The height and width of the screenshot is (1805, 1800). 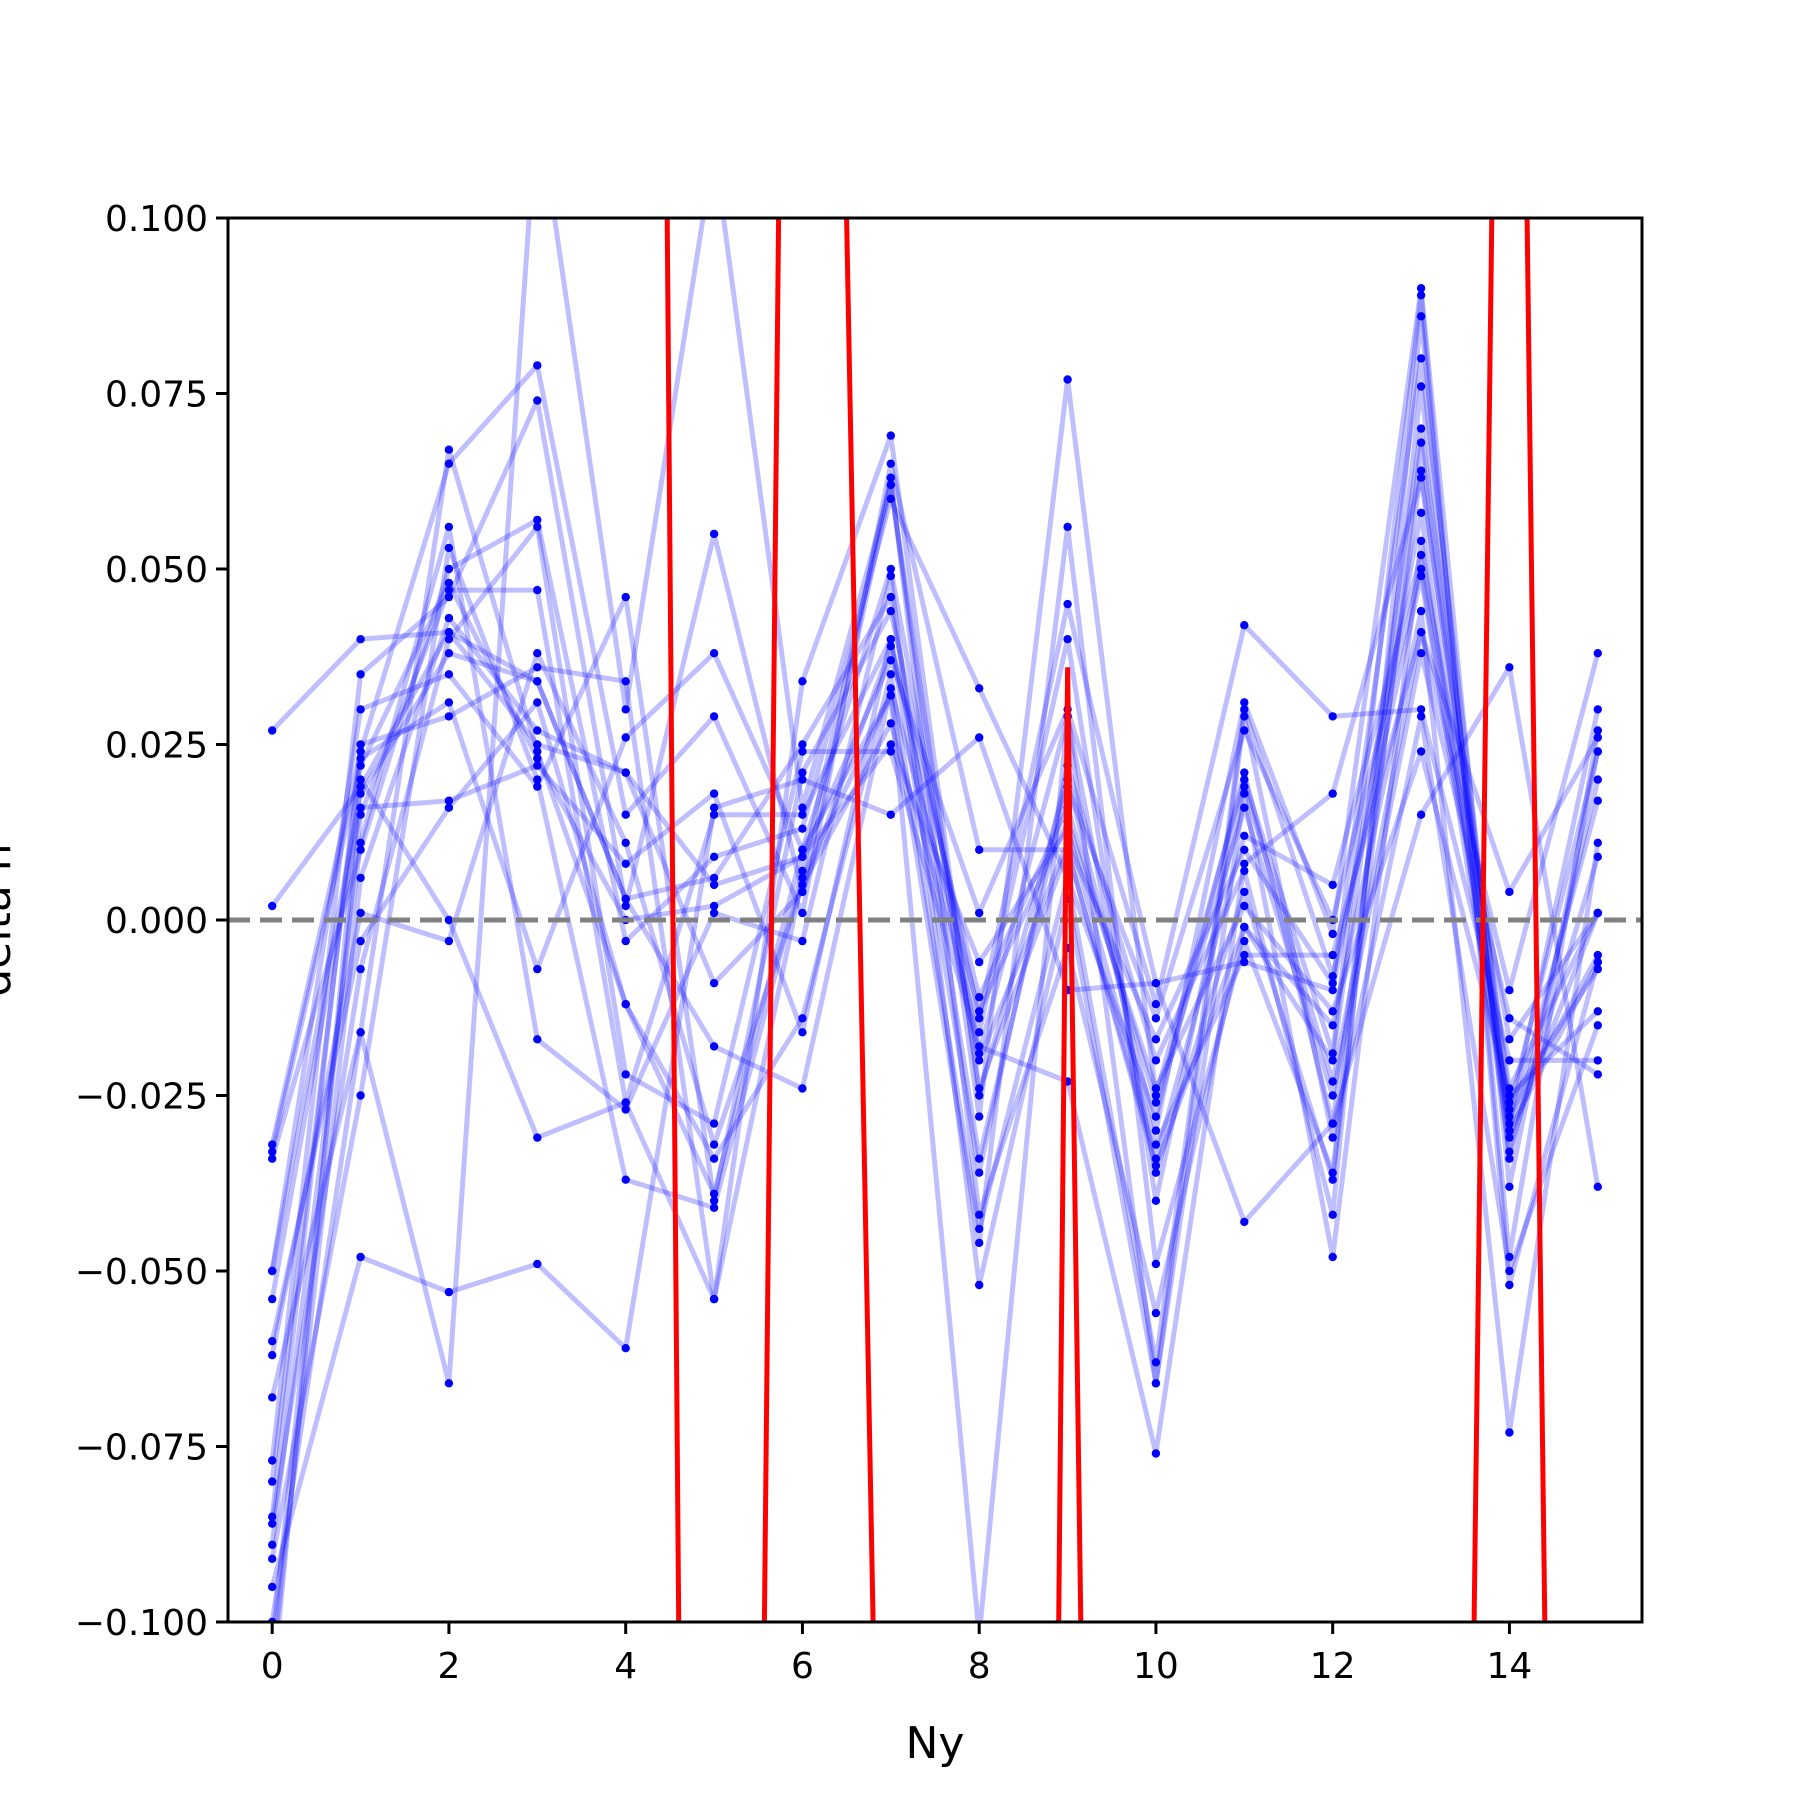 I want to click on x-tick-label-10: 10, so click(x=1156, y=1666).